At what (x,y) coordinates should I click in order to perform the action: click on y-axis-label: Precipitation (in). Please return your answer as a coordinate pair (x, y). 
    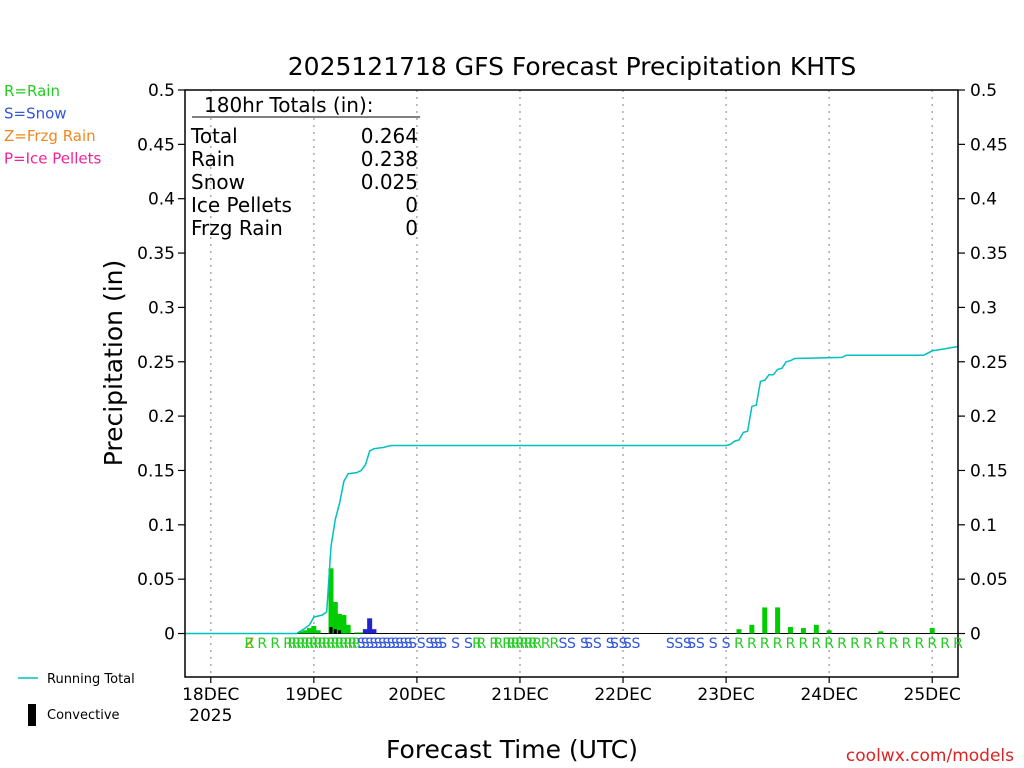
    Looking at the image, I should click on (113, 363).